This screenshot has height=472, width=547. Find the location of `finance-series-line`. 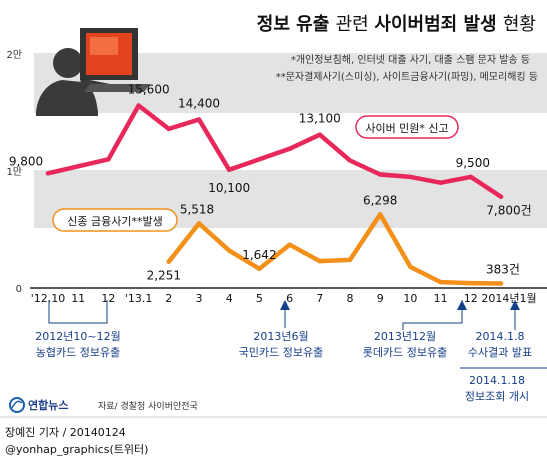

finance-series-line is located at coordinates (335, 249).